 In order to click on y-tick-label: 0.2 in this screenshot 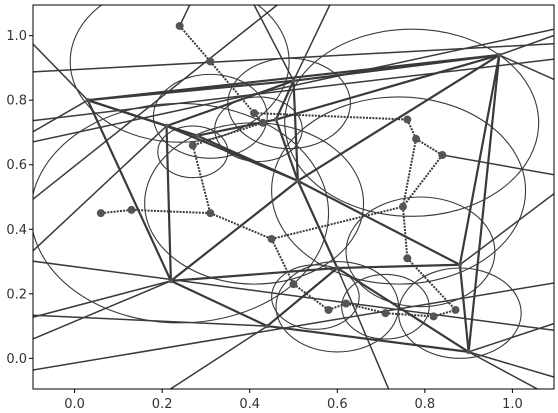, I will do `click(16, 294)`.